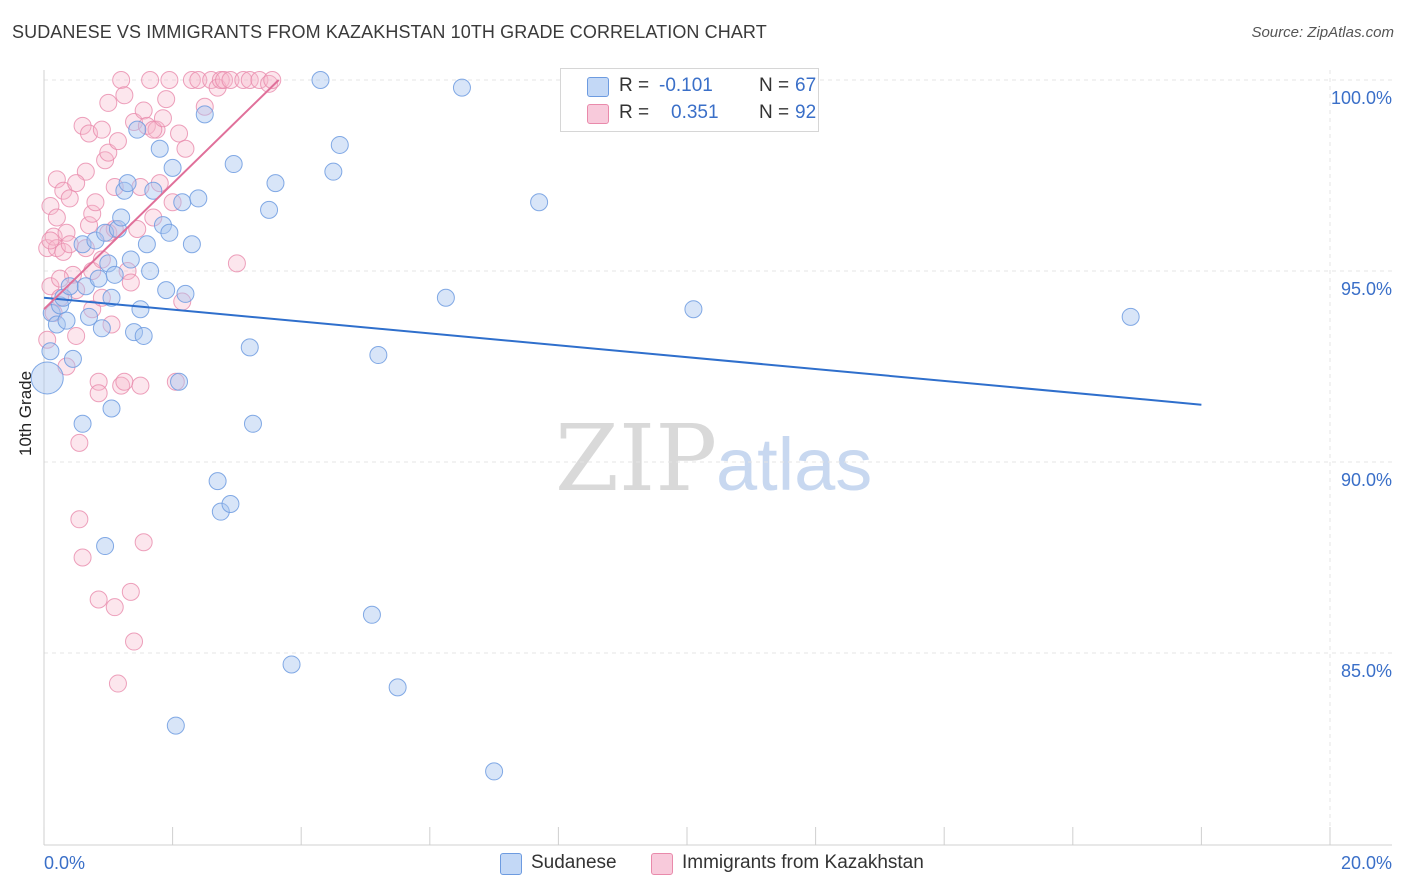 The image size is (1406, 892). What do you see at coordinates (803, 862) in the screenshot?
I see `bottom-legend-label: Immigrants from Kazakhstan` at bounding box center [803, 862].